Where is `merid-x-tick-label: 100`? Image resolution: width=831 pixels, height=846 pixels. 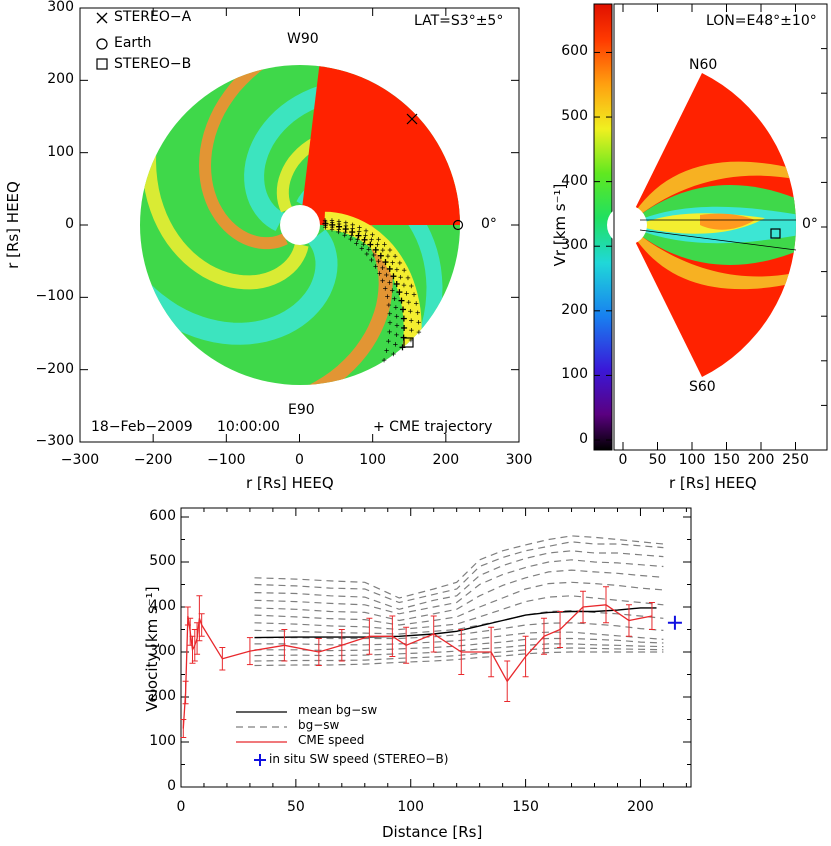
merid-x-tick-label: 100 is located at coordinates (692, 460).